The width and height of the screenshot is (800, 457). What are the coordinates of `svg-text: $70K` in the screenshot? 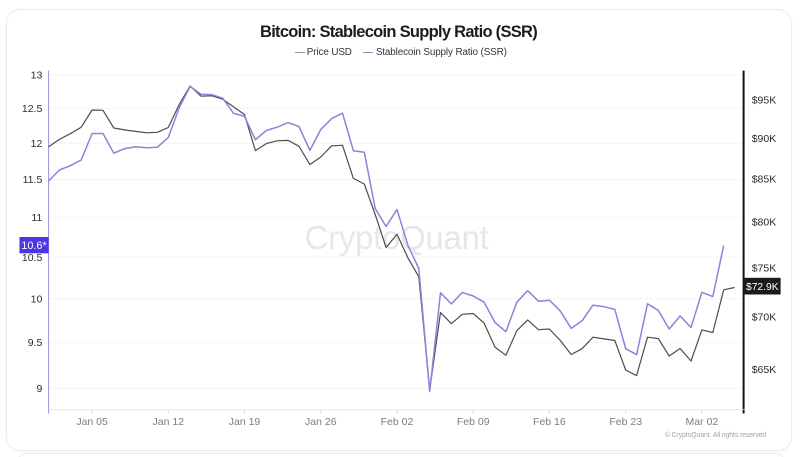 It's located at (764, 317).